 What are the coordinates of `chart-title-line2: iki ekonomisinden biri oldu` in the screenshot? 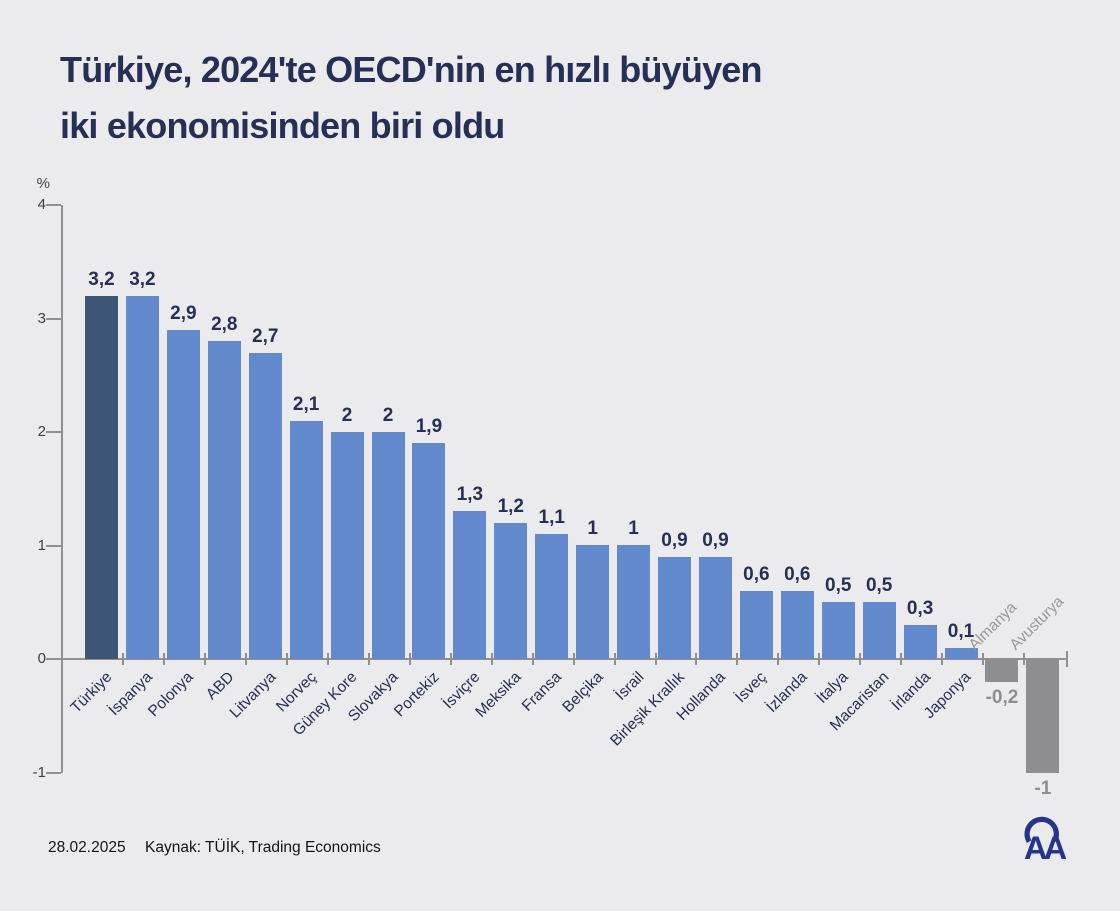 It's located at (282, 125).